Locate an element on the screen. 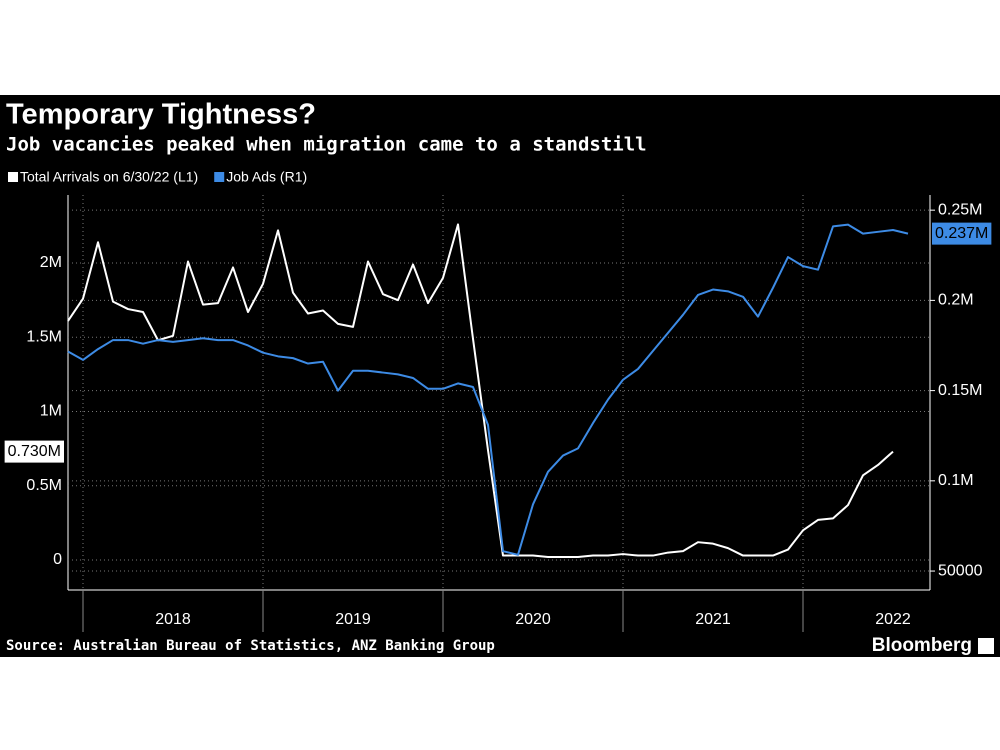  x-tick-label: 2018 is located at coordinates (173, 619).